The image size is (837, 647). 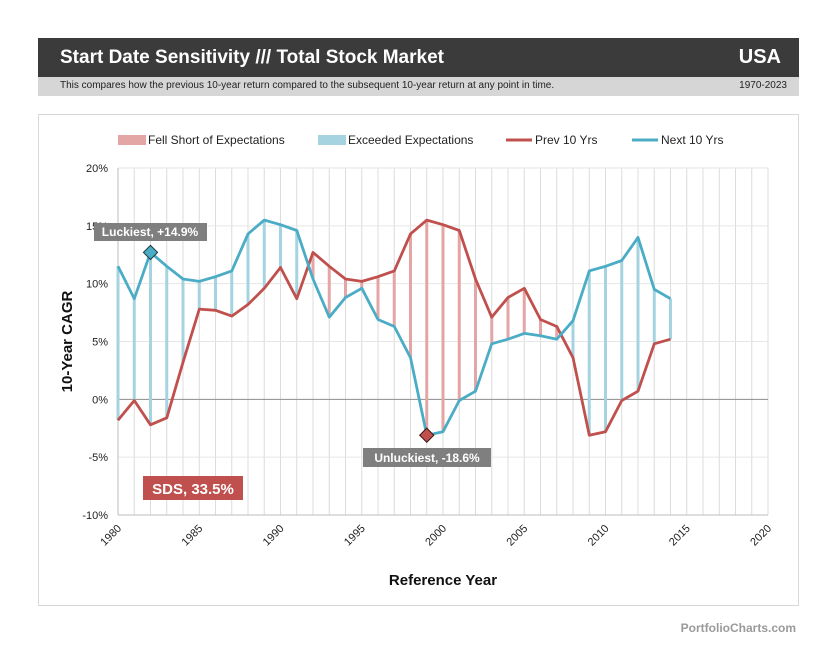 What do you see at coordinates (132, 140) in the screenshot?
I see `legend-fell-short-swatch` at bounding box center [132, 140].